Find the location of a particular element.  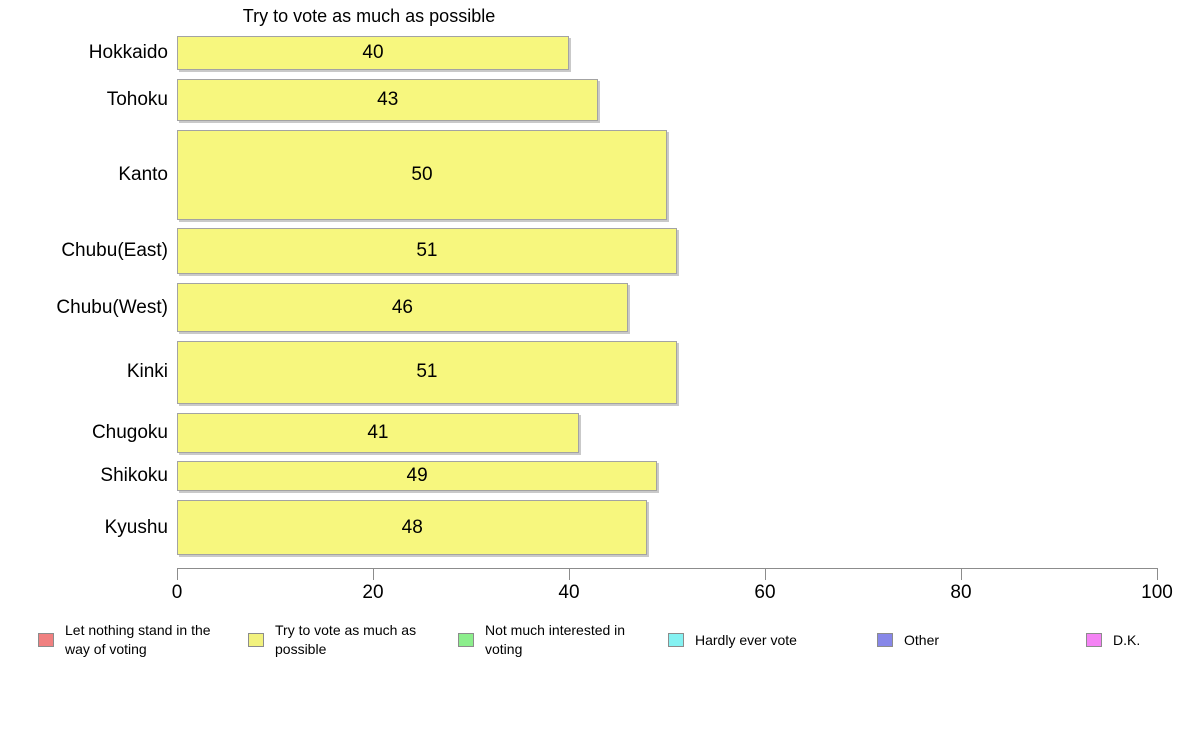

bar-value-label: 40 is located at coordinates (373, 52).